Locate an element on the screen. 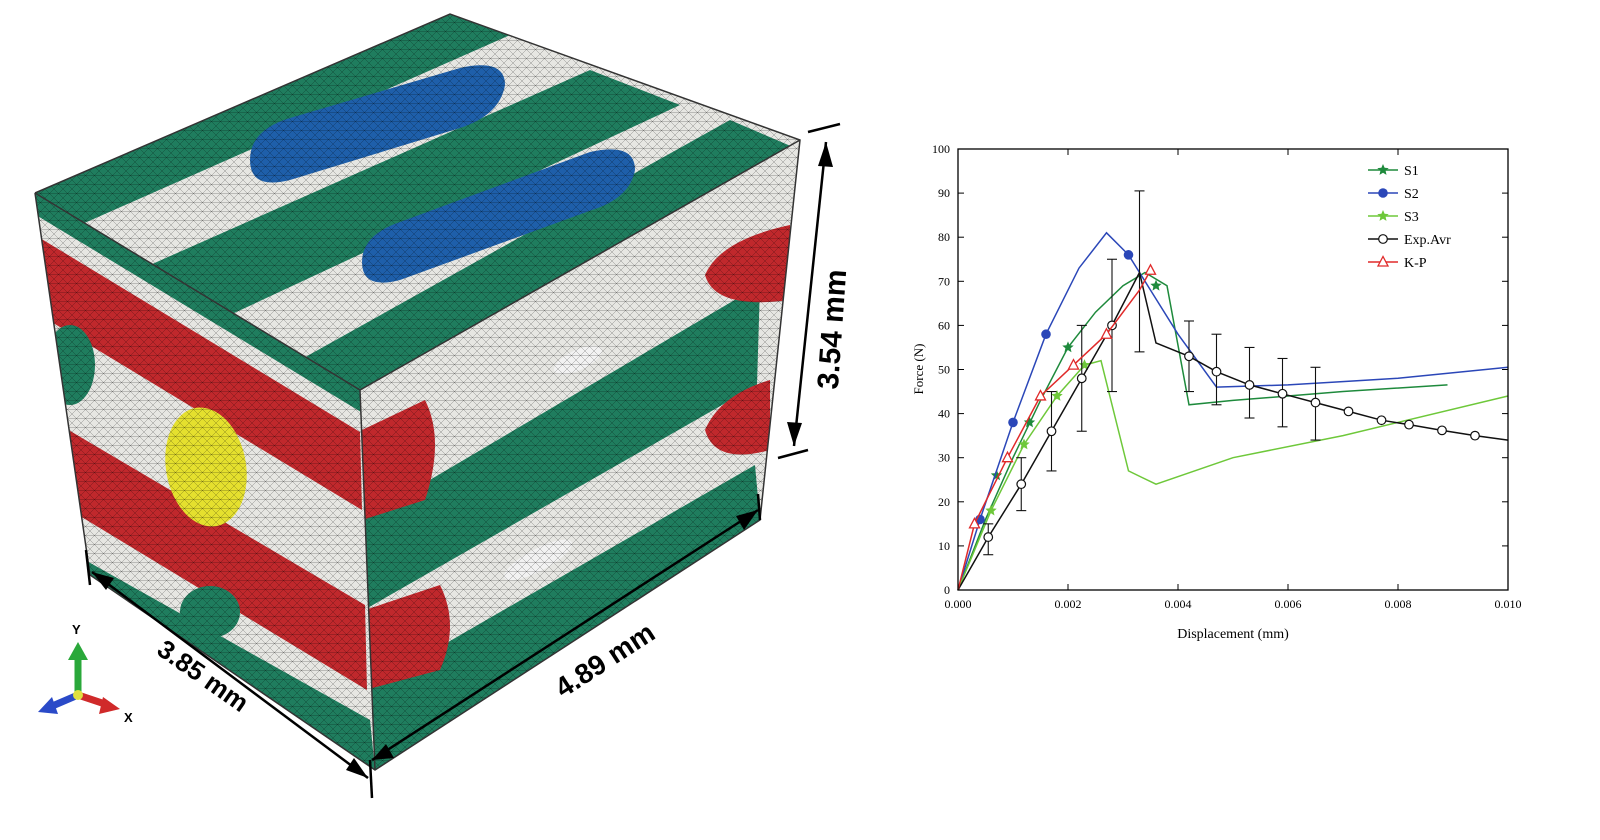  series-k-p is located at coordinates (1057, 427).